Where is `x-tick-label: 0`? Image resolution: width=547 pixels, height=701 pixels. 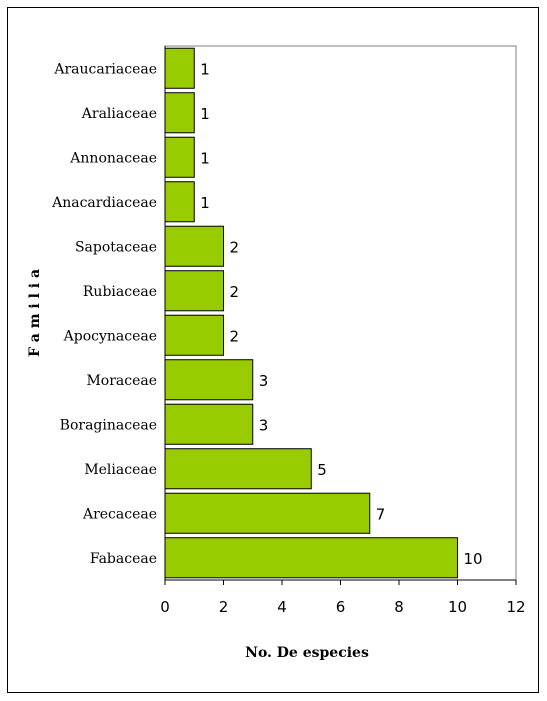 x-tick-label: 0 is located at coordinates (165, 607).